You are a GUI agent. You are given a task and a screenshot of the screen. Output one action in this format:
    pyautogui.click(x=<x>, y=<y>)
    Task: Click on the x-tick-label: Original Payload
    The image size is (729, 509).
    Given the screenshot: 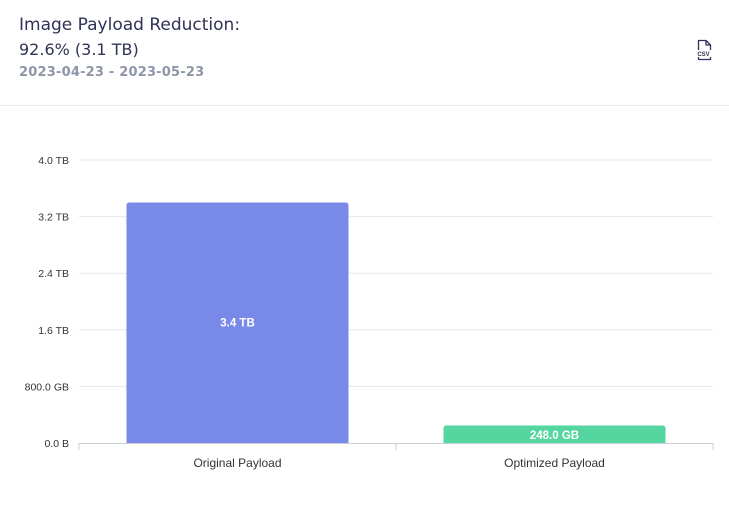 What is the action you would take?
    pyautogui.click(x=237, y=463)
    